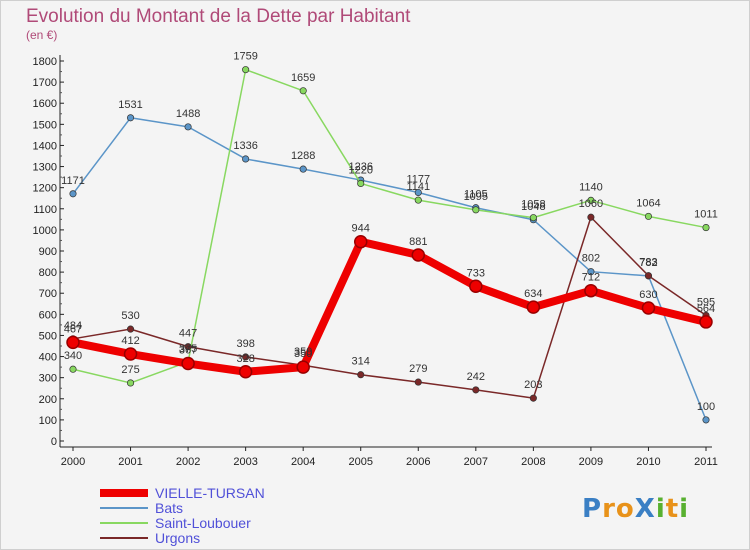 The width and height of the screenshot is (750, 550). What do you see at coordinates (54, 442) in the screenshot?
I see `y-tick-label: 0` at bounding box center [54, 442].